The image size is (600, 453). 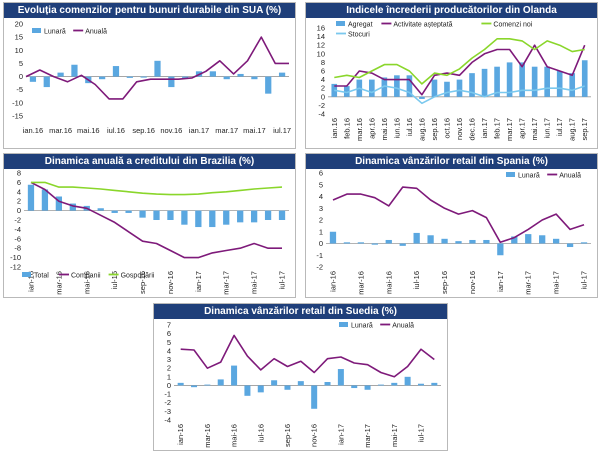 I want to click on x-tick-label: iul-17, so click(x=420, y=433).